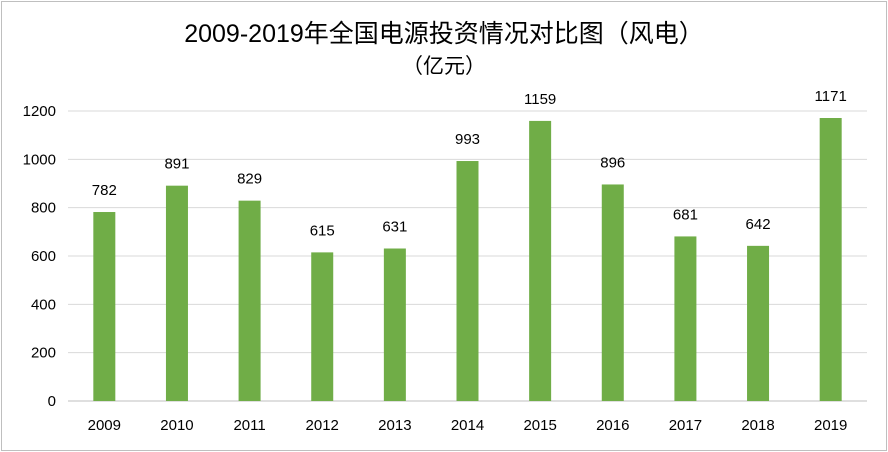 Image resolution: width=888 pixels, height=452 pixels. I want to click on data-label: 615, so click(322, 230).